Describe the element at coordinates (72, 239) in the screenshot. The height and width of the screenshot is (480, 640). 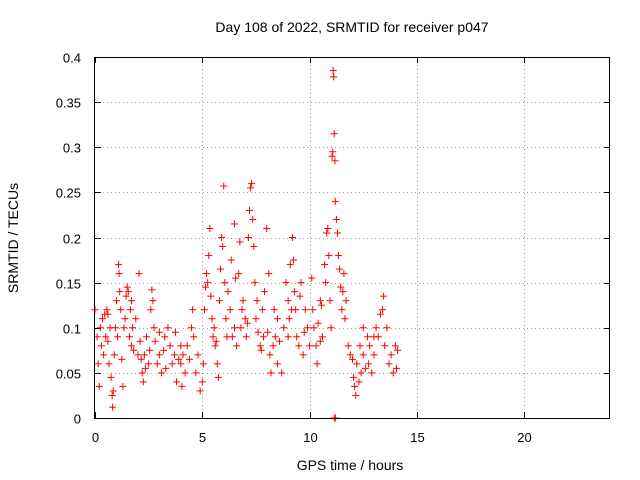
I see `y-tick-label: 0.2` at that location.